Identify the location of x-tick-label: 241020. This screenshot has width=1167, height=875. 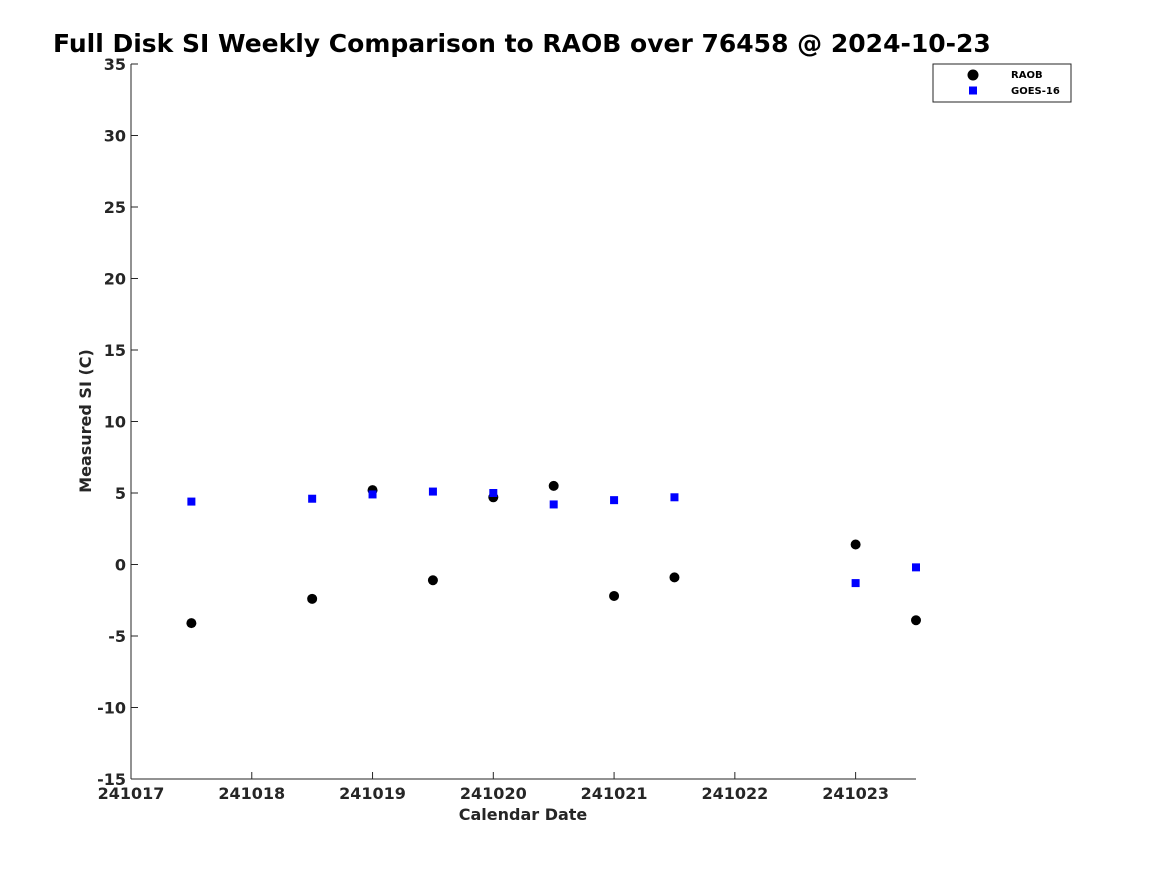
(493, 793).